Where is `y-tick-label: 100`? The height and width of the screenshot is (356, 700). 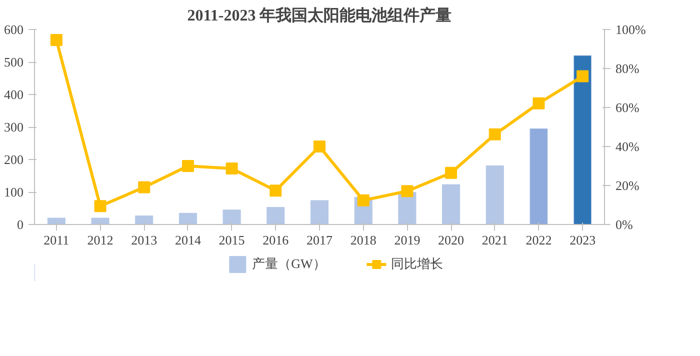
y-tick-label: 100 is located at coordinates (14, 192).